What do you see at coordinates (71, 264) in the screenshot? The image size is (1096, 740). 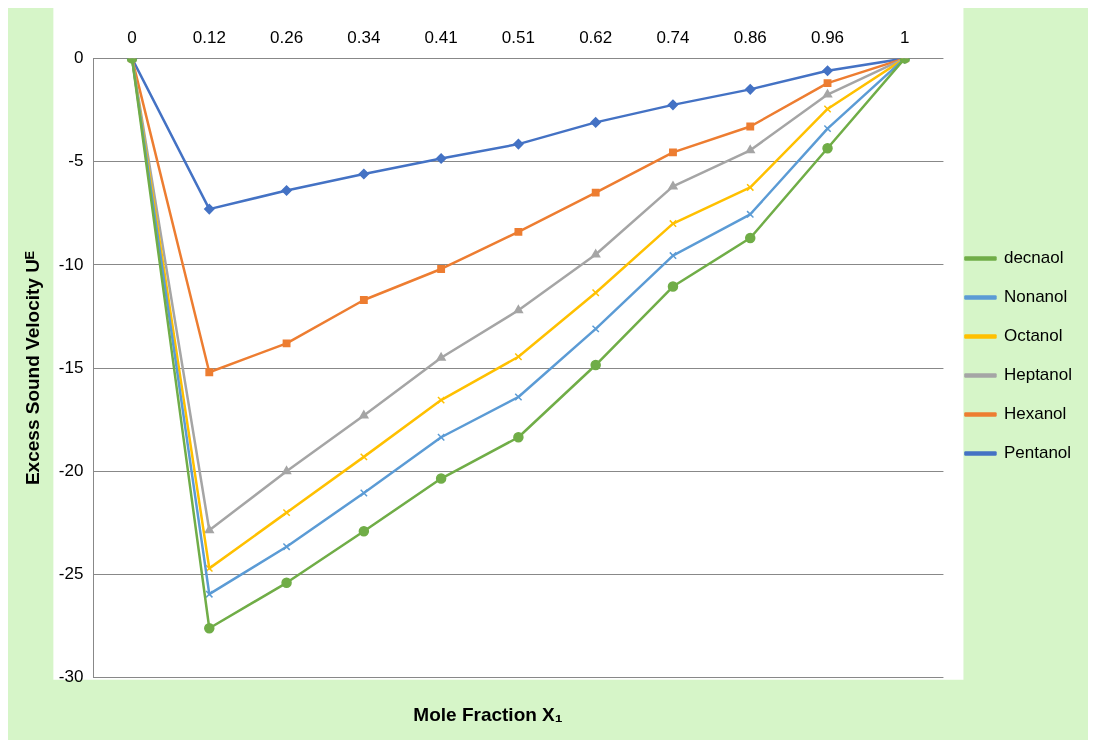 I see `y-tick-label: -10` at bounding box center [71, 264].